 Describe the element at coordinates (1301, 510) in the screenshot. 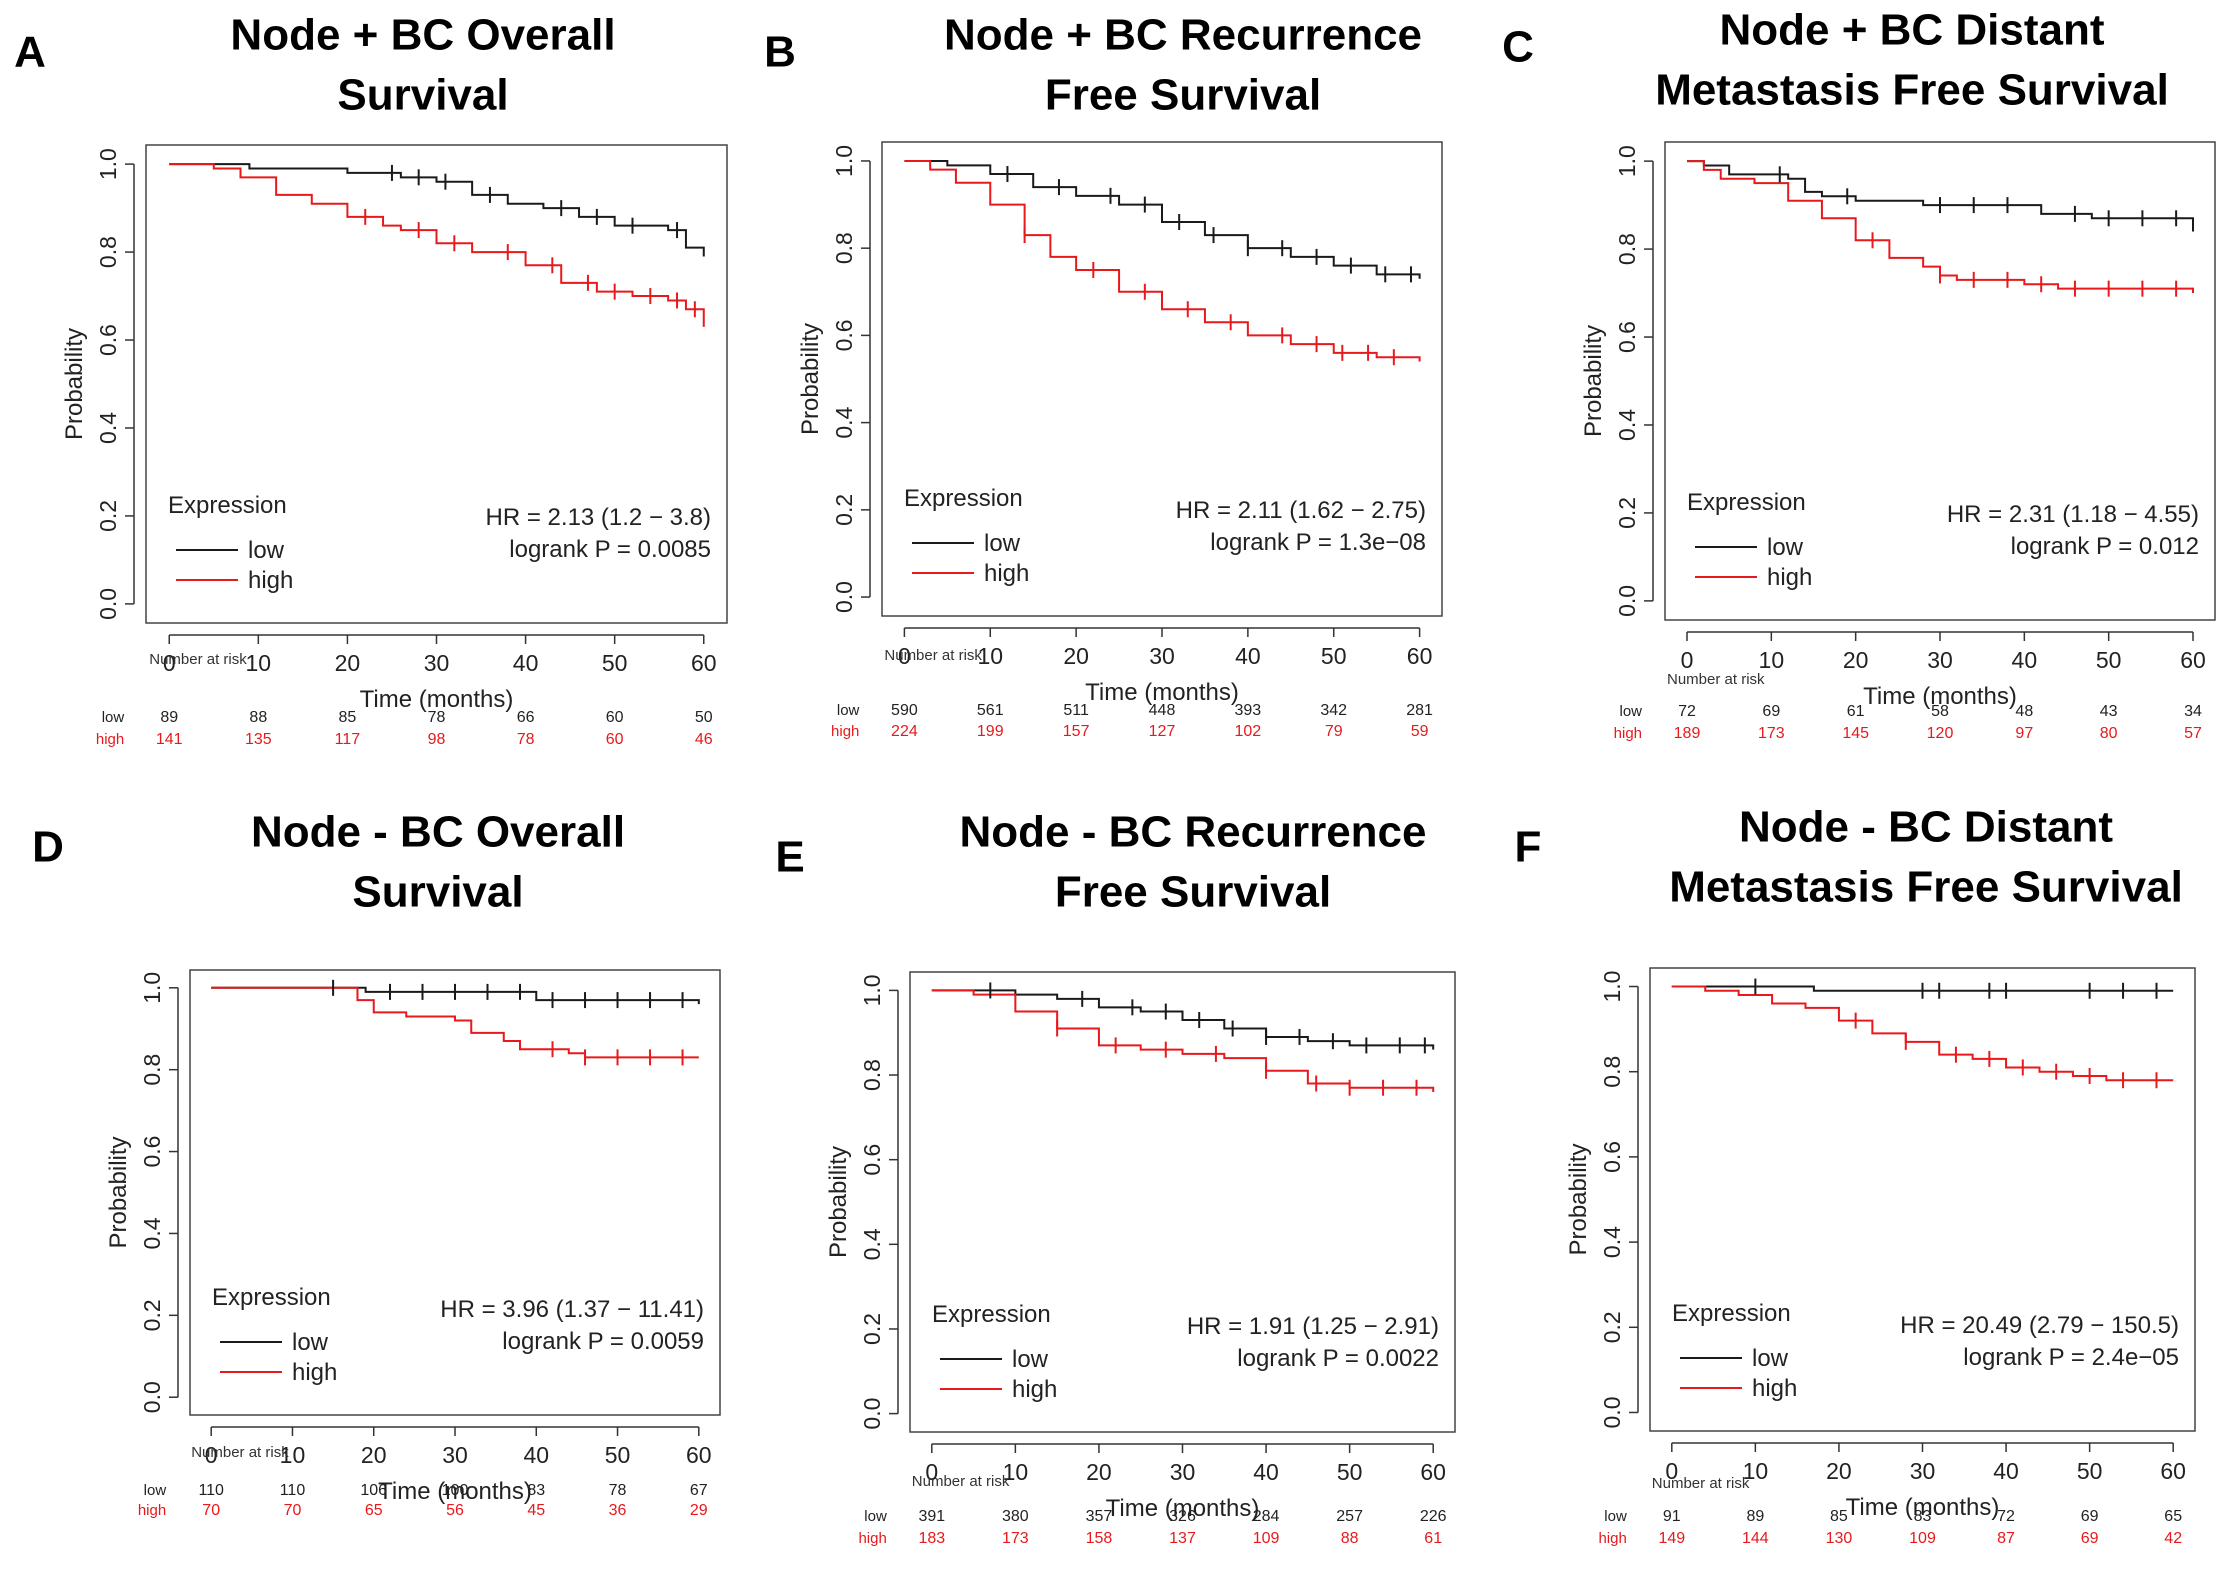

I see `hazard-ratio-text: HR = 2.11 (1.62 − 2.75)` at that location.